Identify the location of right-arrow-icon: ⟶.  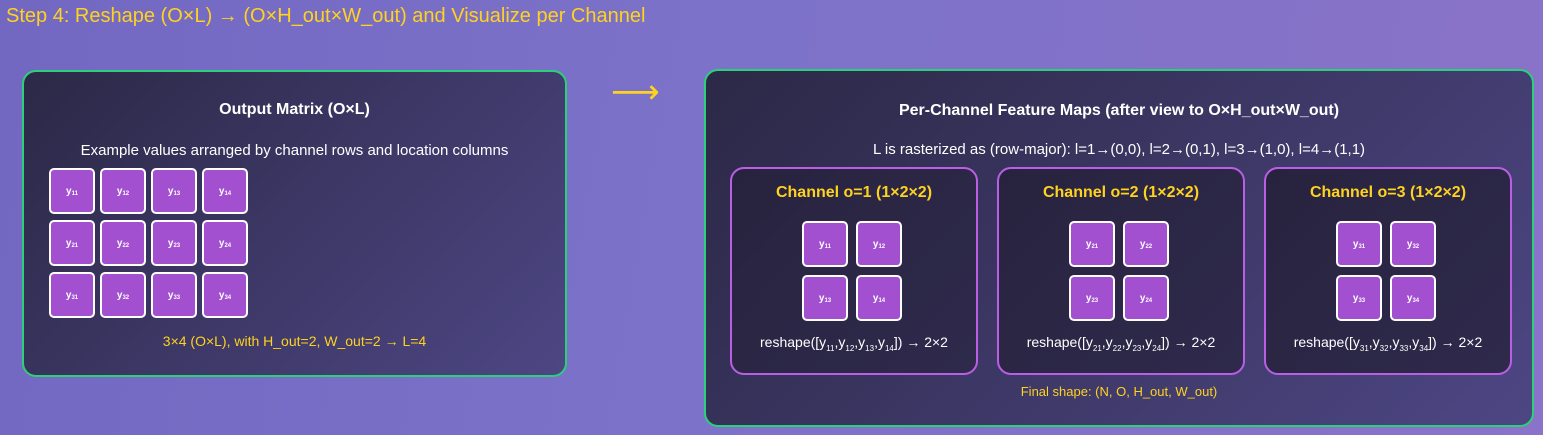
(635, 92).